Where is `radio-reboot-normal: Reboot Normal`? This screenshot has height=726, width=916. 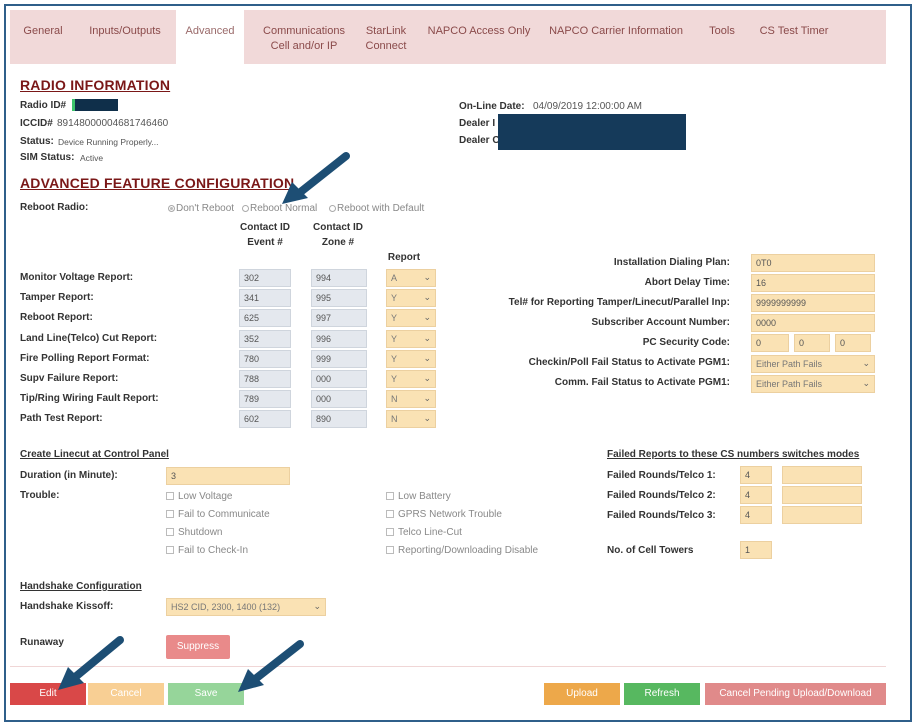
radio-reboot-normal: Reboot Normal is located at coordinates (279, 208).